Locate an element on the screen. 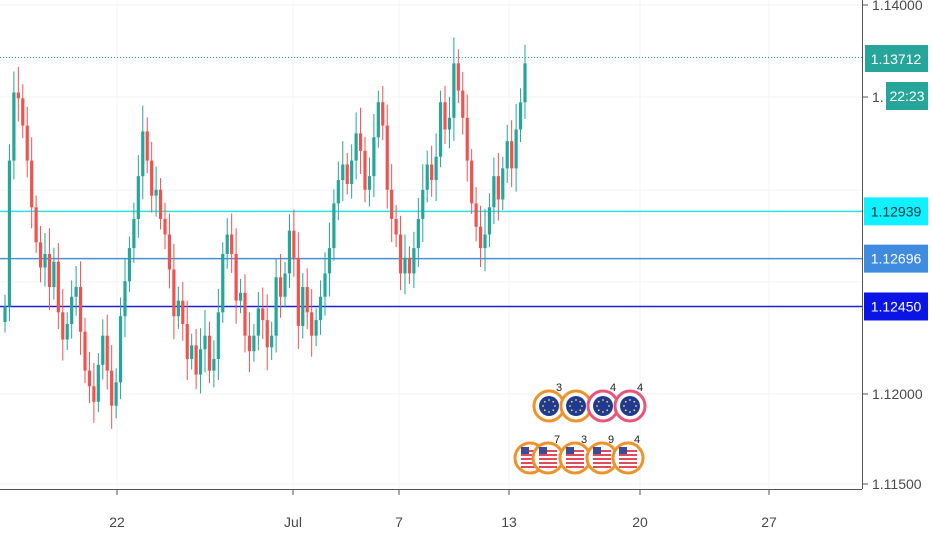  x-tick-label: 20 is located at coordinates (640, 522).